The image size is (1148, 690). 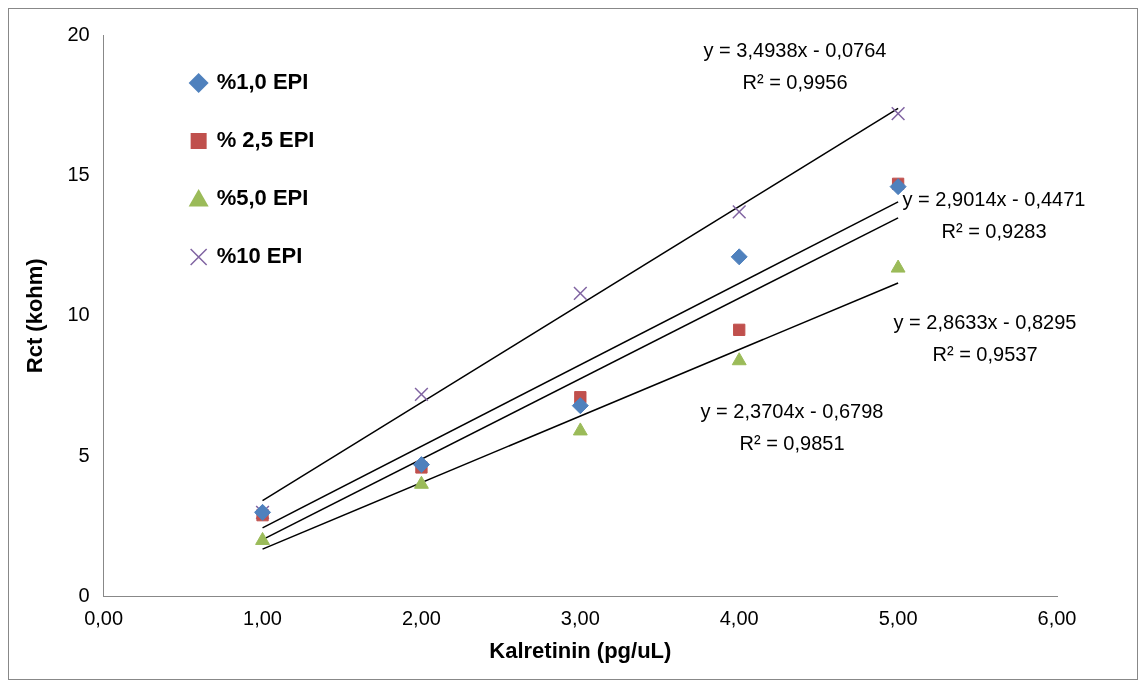 What do you see at coordinates (78, 33) in the screenshot?
I see `y-tick-label: 20` at bounding box center [78, 33].